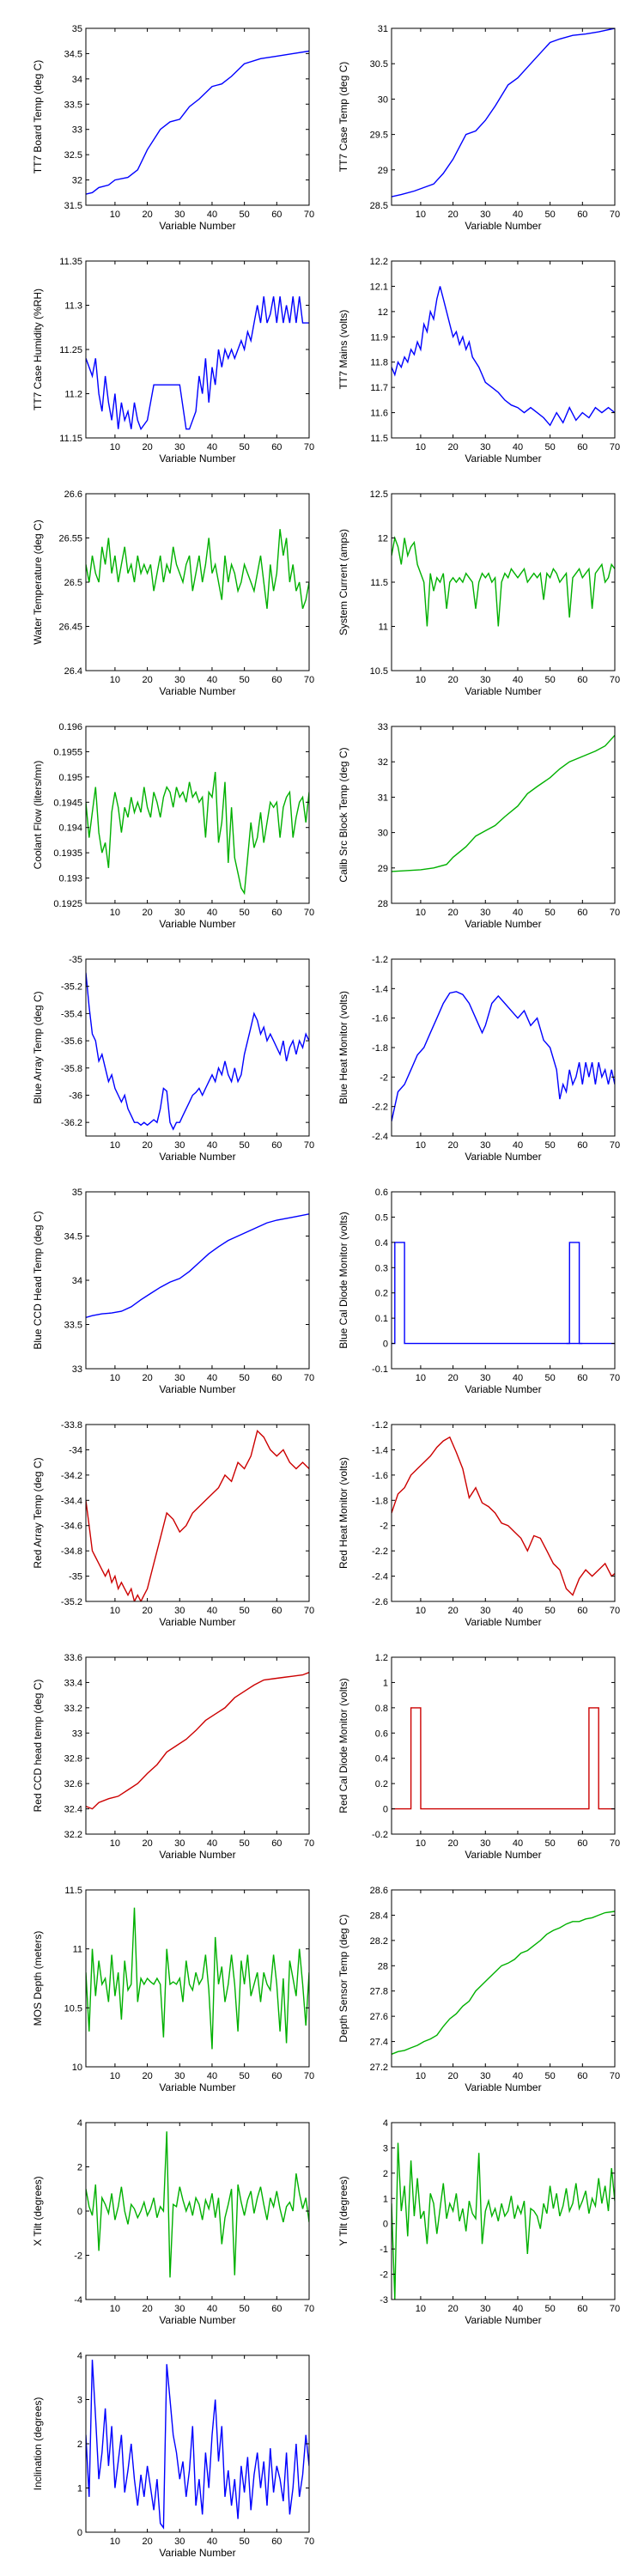 This screenshot has height=2576, width=644. What do you see at coordinates (381, 1658) in the screenshot?
I see `y-tick-label: 1.2` at bounding box center [381, 1658].